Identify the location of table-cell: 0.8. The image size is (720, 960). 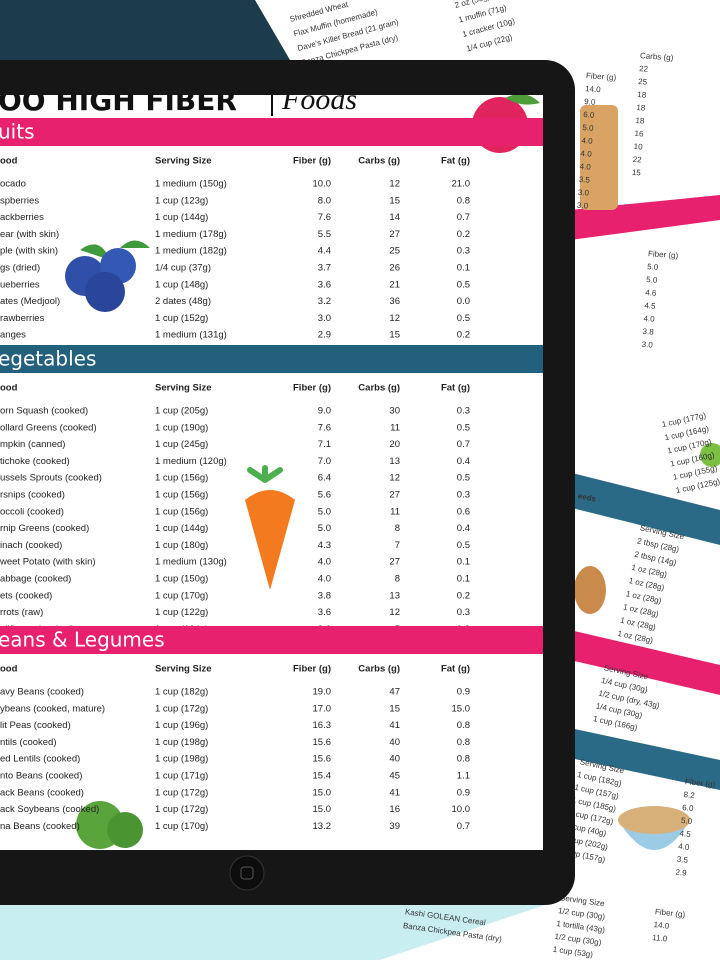
(463, 742).